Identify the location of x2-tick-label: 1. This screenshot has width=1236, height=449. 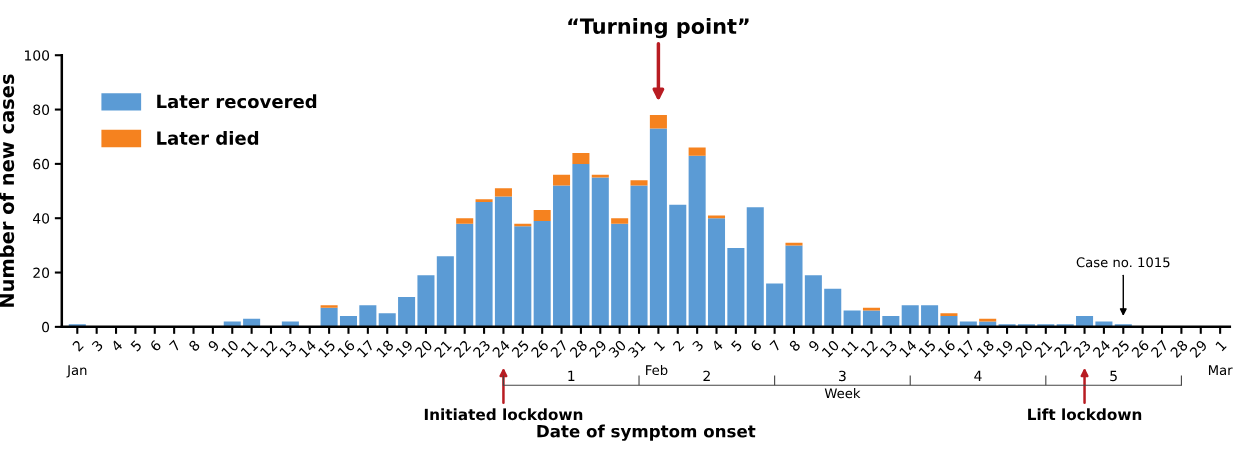
(571, 375).